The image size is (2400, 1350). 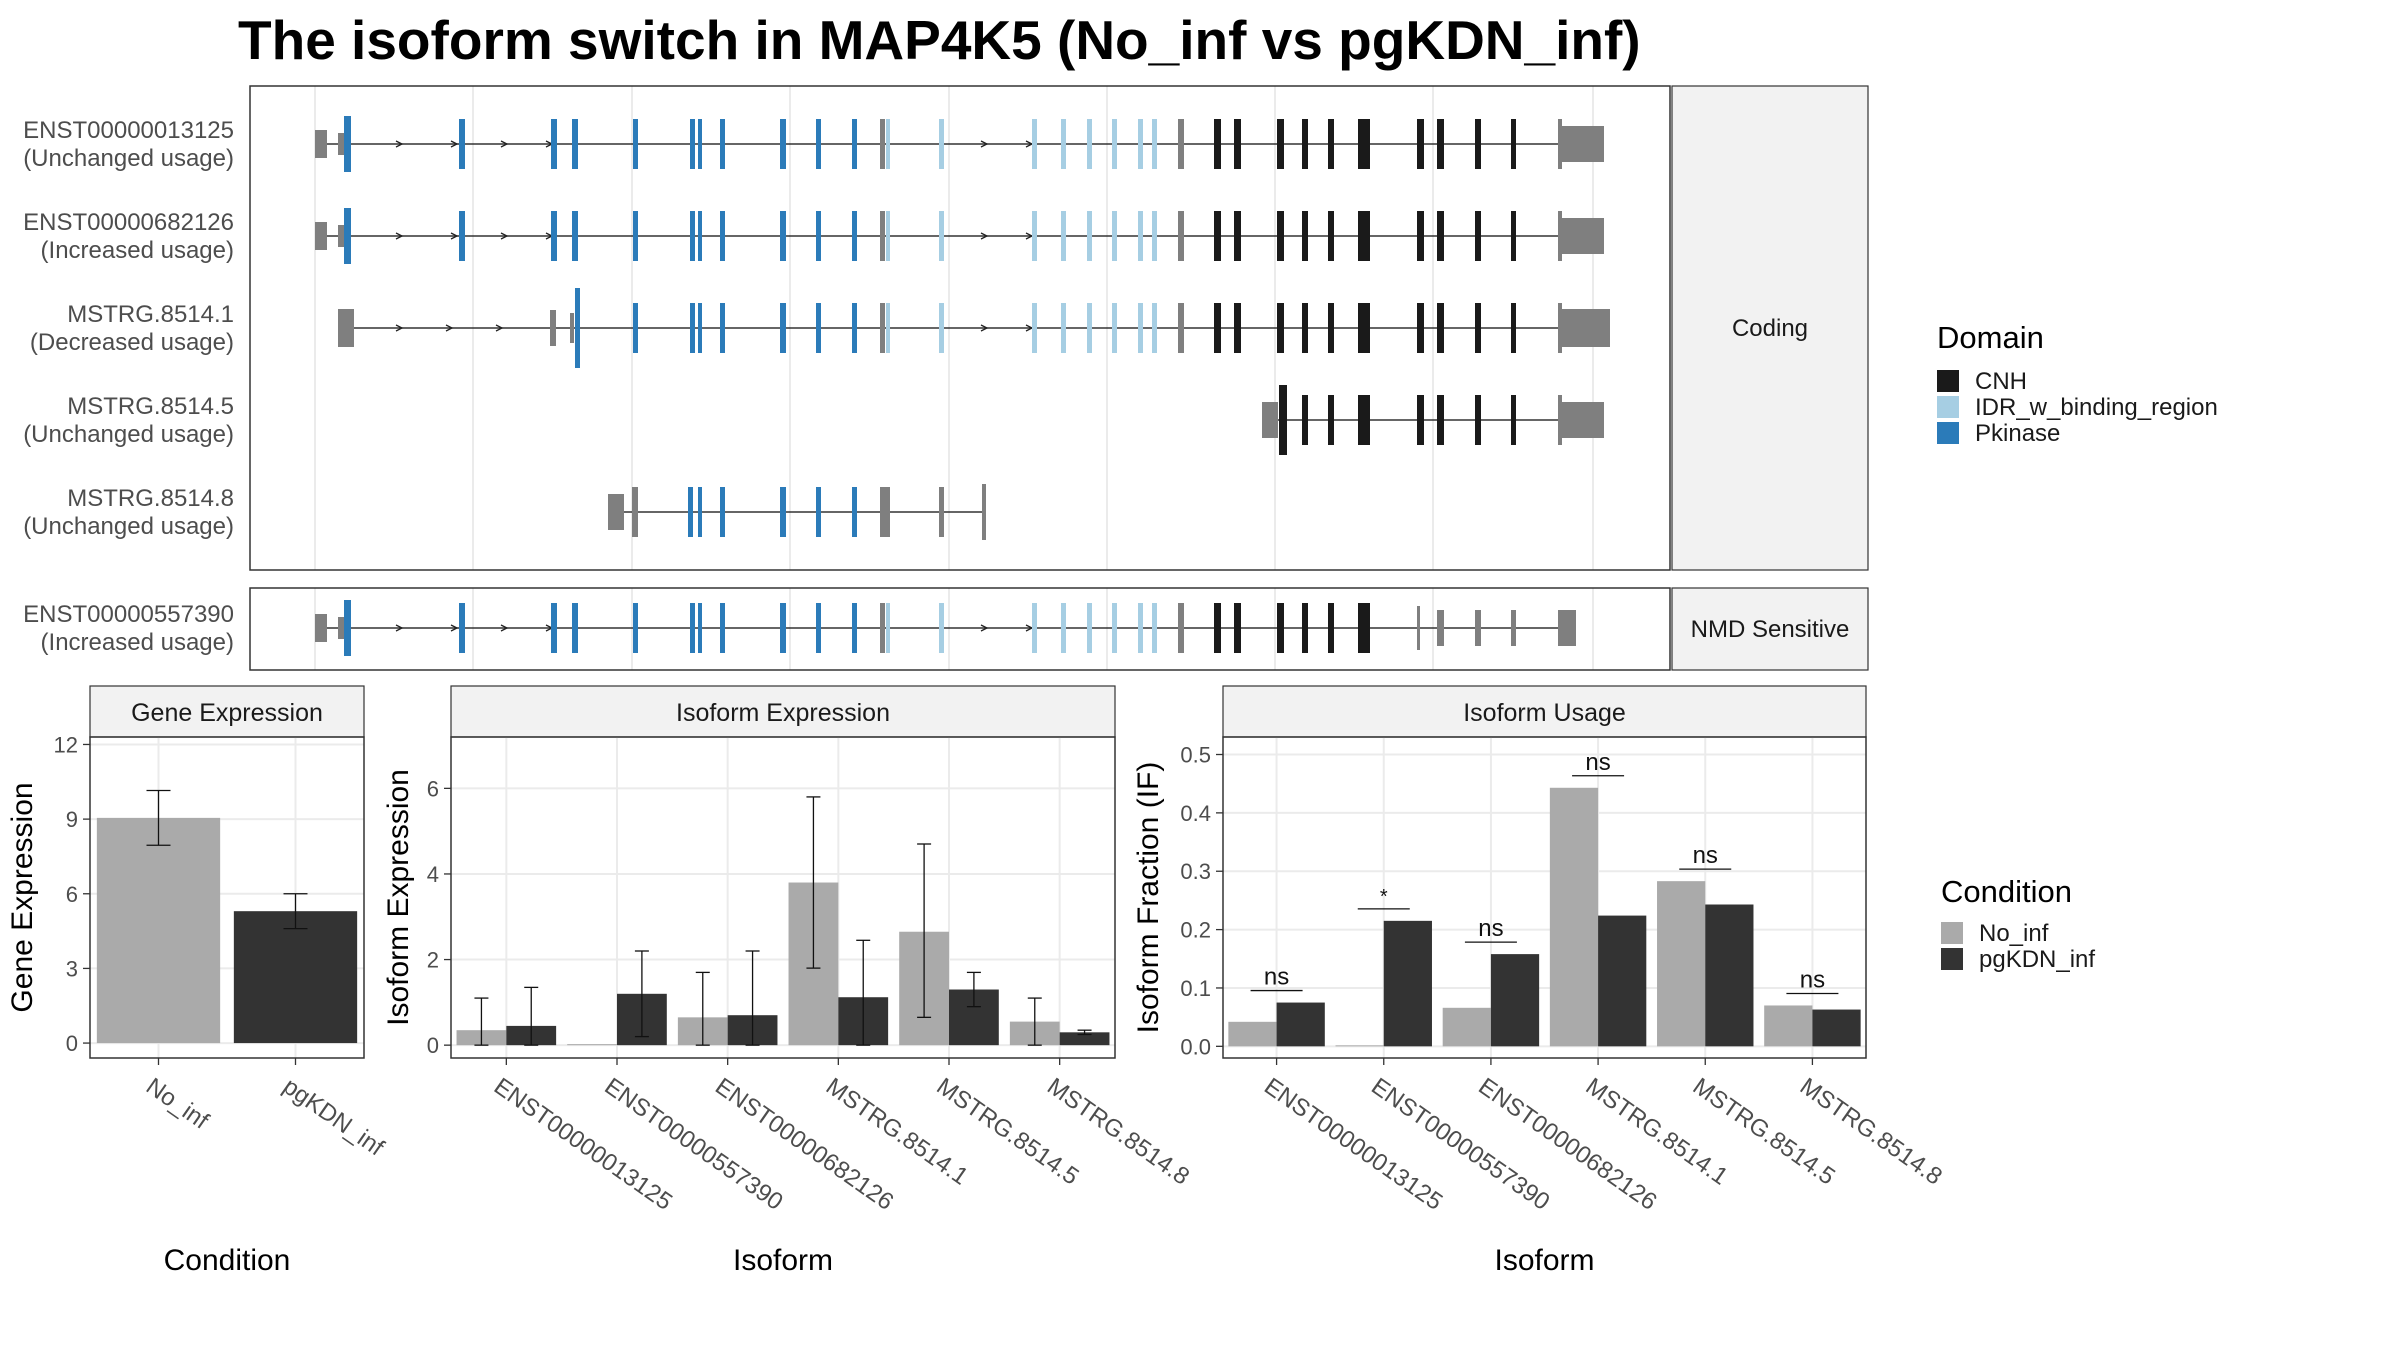 I want to click on transcript-id-label: ENST00000682126, so click(x=128, y=222).